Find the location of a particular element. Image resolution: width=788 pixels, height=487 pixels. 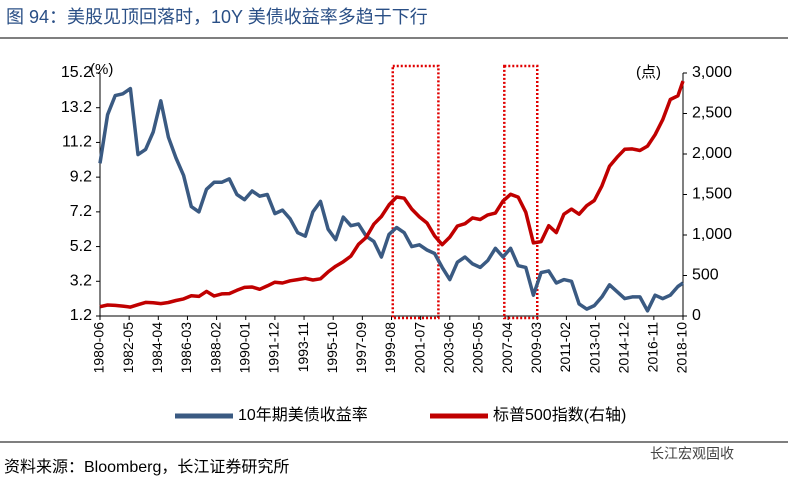

x-tick-label: 2009-03 is located at coordinates (536, 348).